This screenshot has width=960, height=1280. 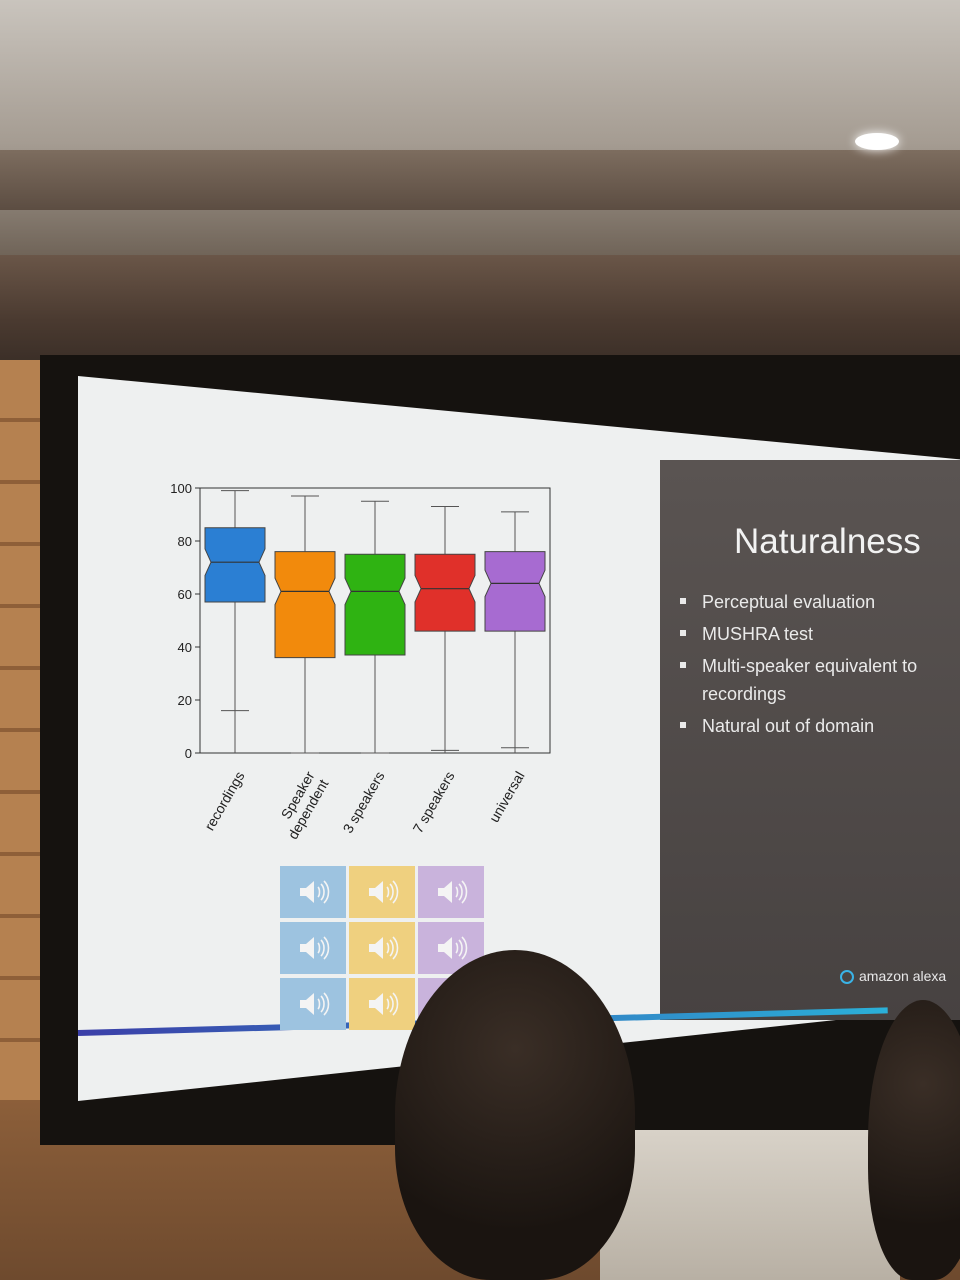 I want to click on bullet-item: Perceptual evaluation, so click(x=815, y=602).